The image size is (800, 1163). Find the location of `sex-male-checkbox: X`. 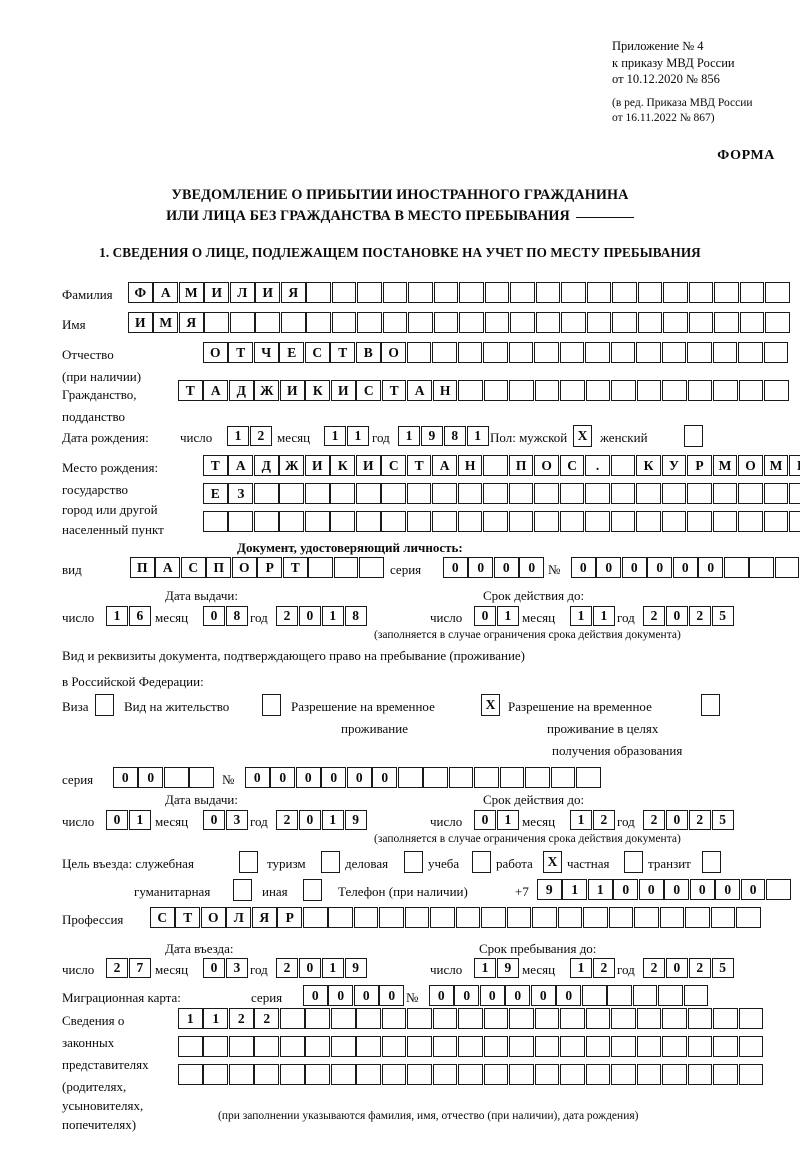

sex-male-checkbox: X is located at coordinates (582, 436).